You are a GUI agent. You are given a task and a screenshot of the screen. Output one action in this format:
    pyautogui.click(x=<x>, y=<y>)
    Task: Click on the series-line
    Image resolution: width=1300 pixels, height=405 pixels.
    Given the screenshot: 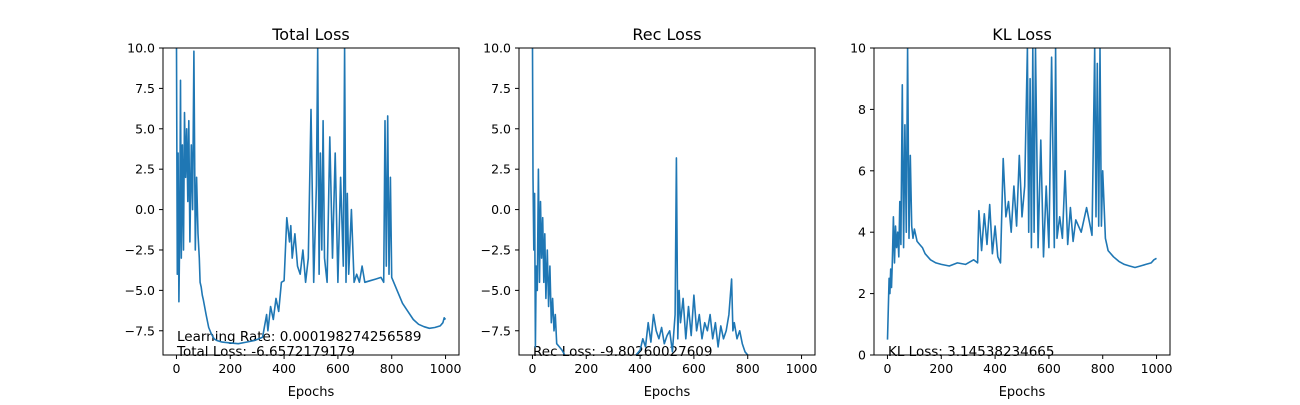 What is the action you would take?
    pyautogui.click(x=641, y=201)
    